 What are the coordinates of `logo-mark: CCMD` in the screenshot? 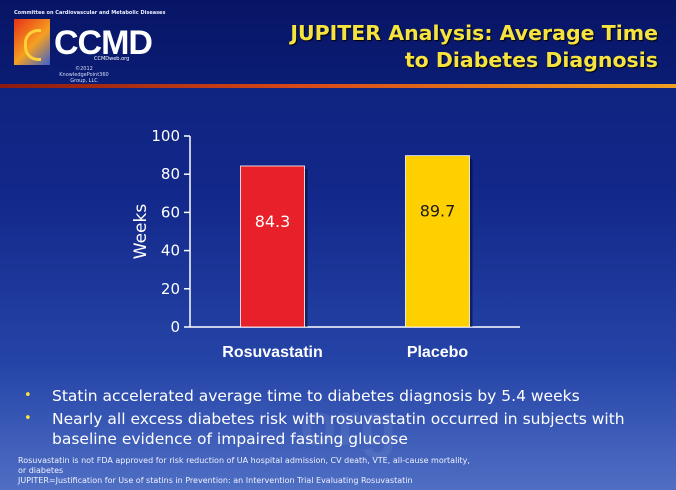 It's located at (103, 43).